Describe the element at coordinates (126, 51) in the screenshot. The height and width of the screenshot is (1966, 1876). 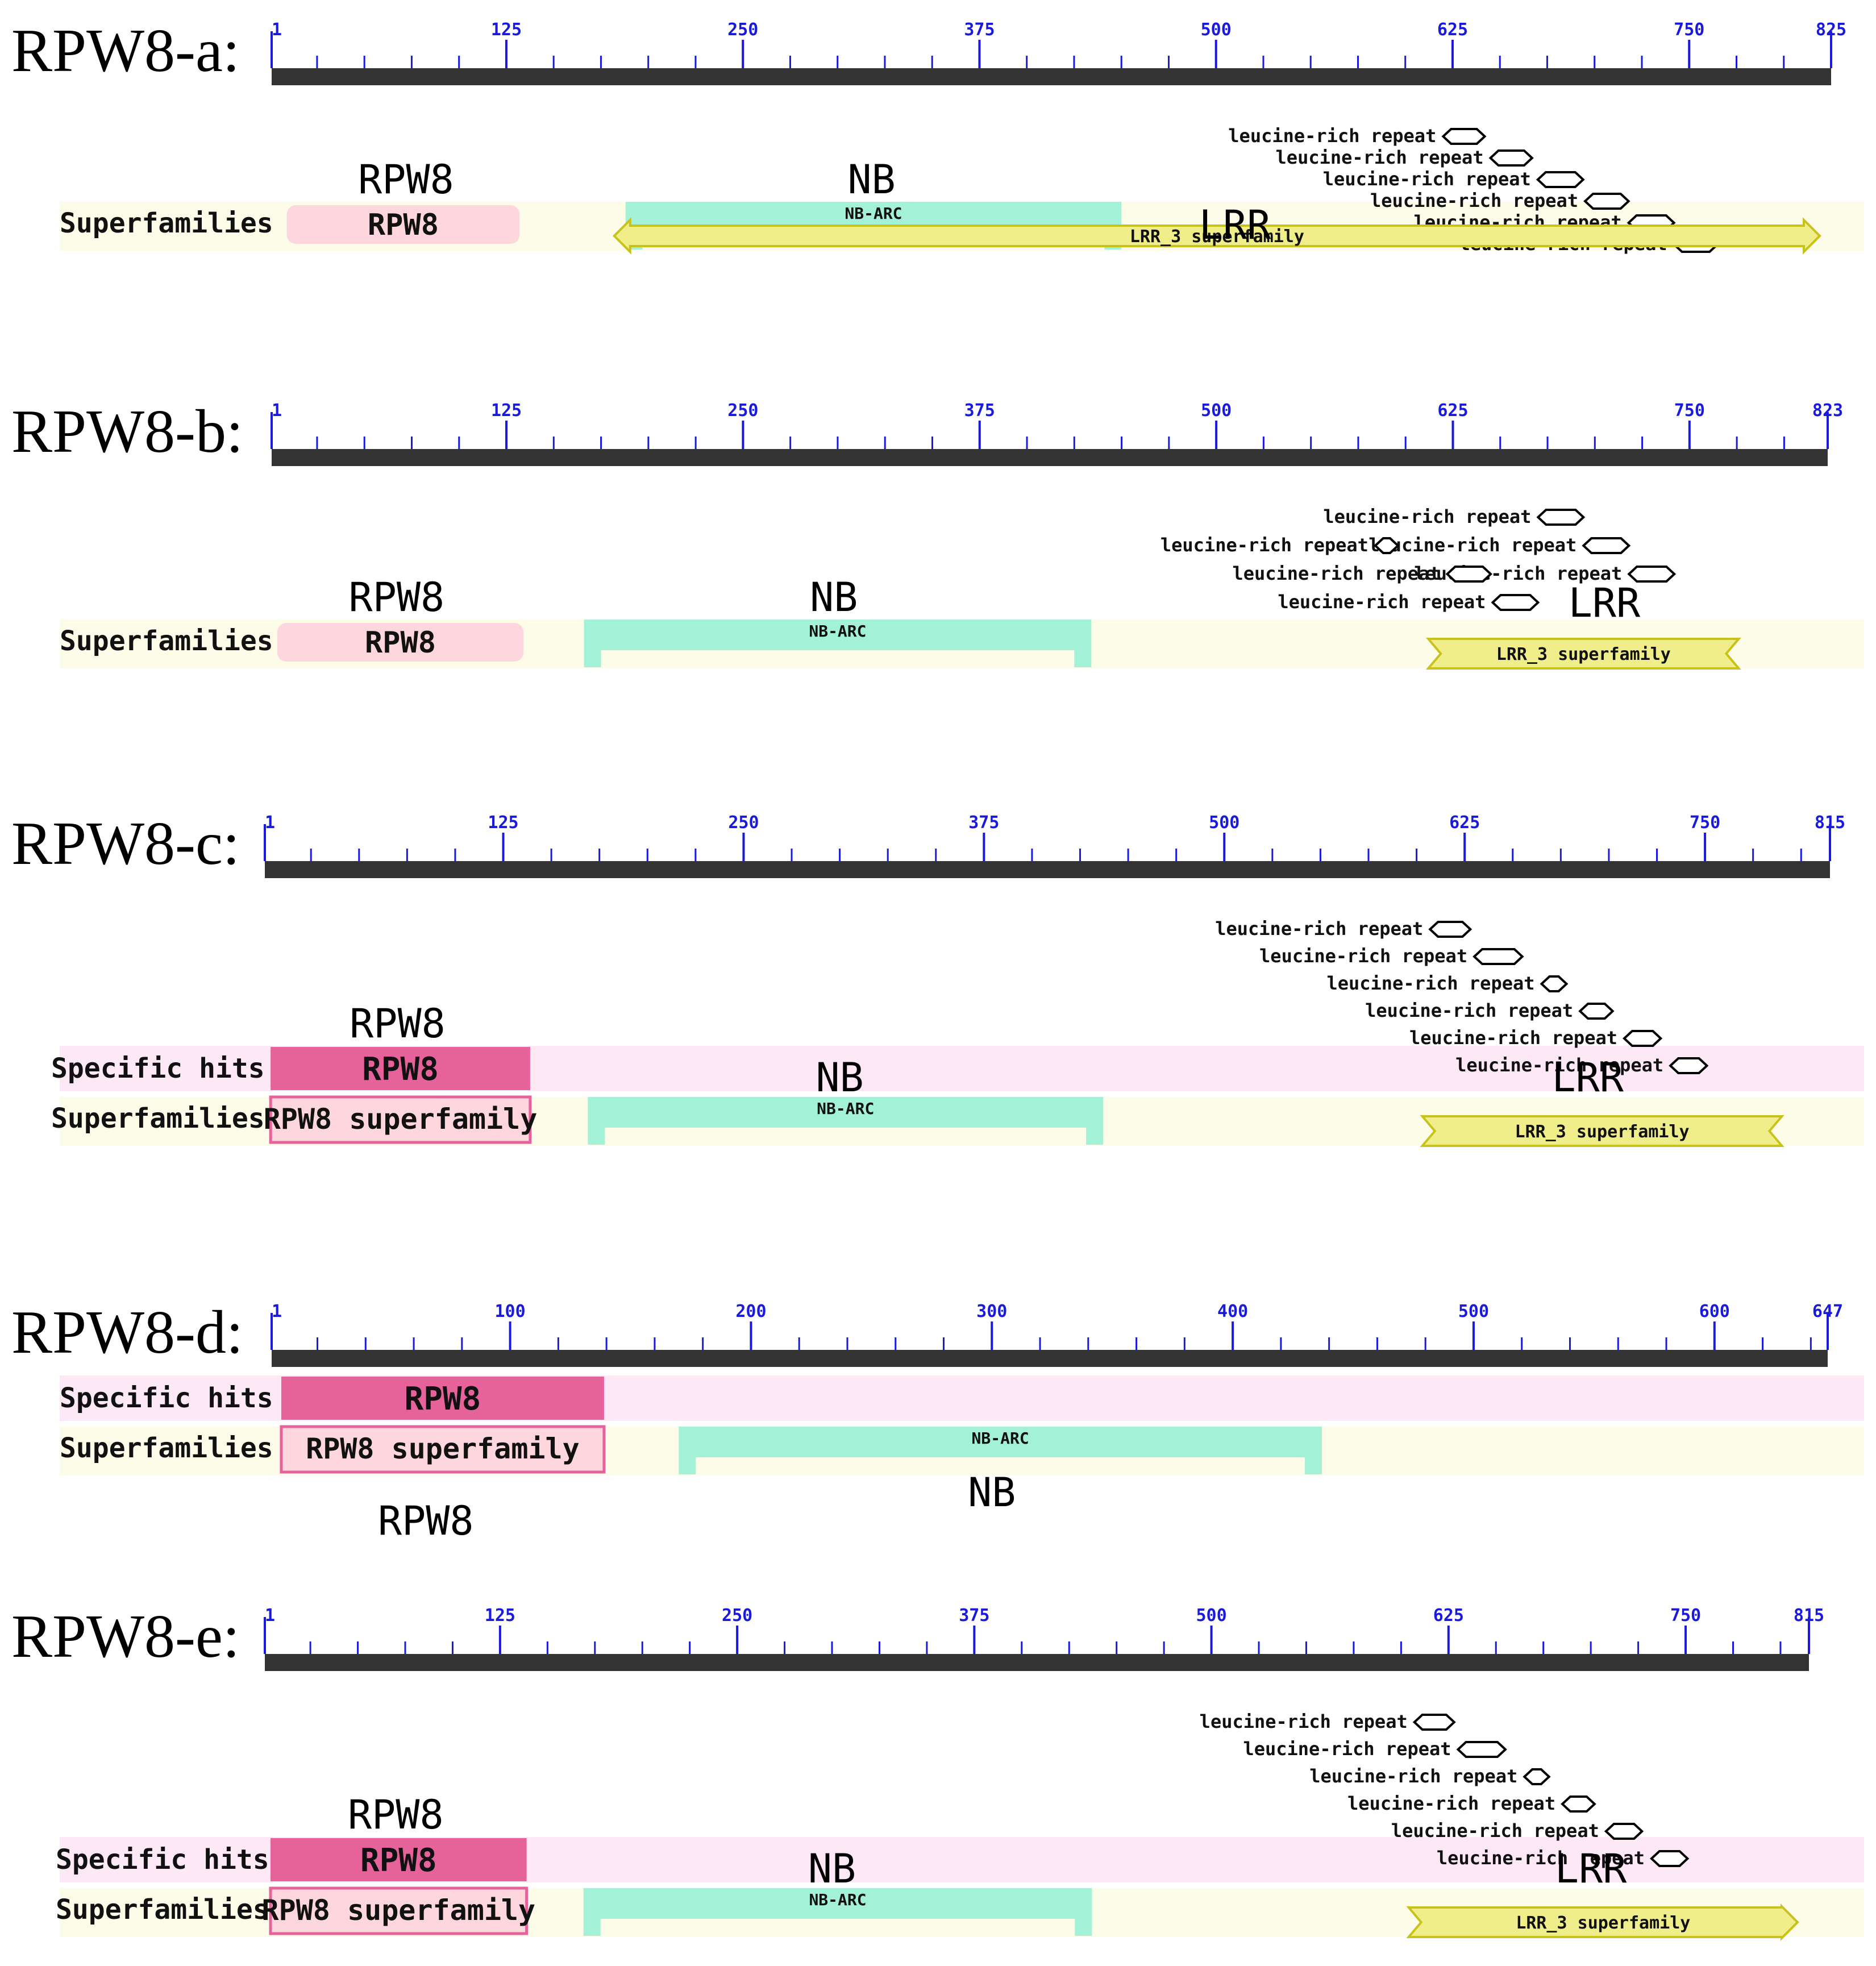
I see `protein-name: RPW8-a:` at that location.